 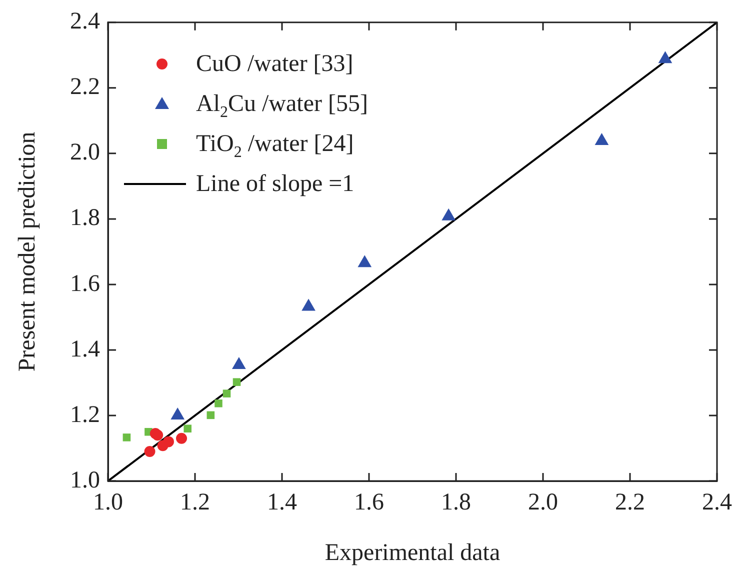 I want to click on legend-label: TiO$_{2}$ /water [24], so click(x=275, y=146).